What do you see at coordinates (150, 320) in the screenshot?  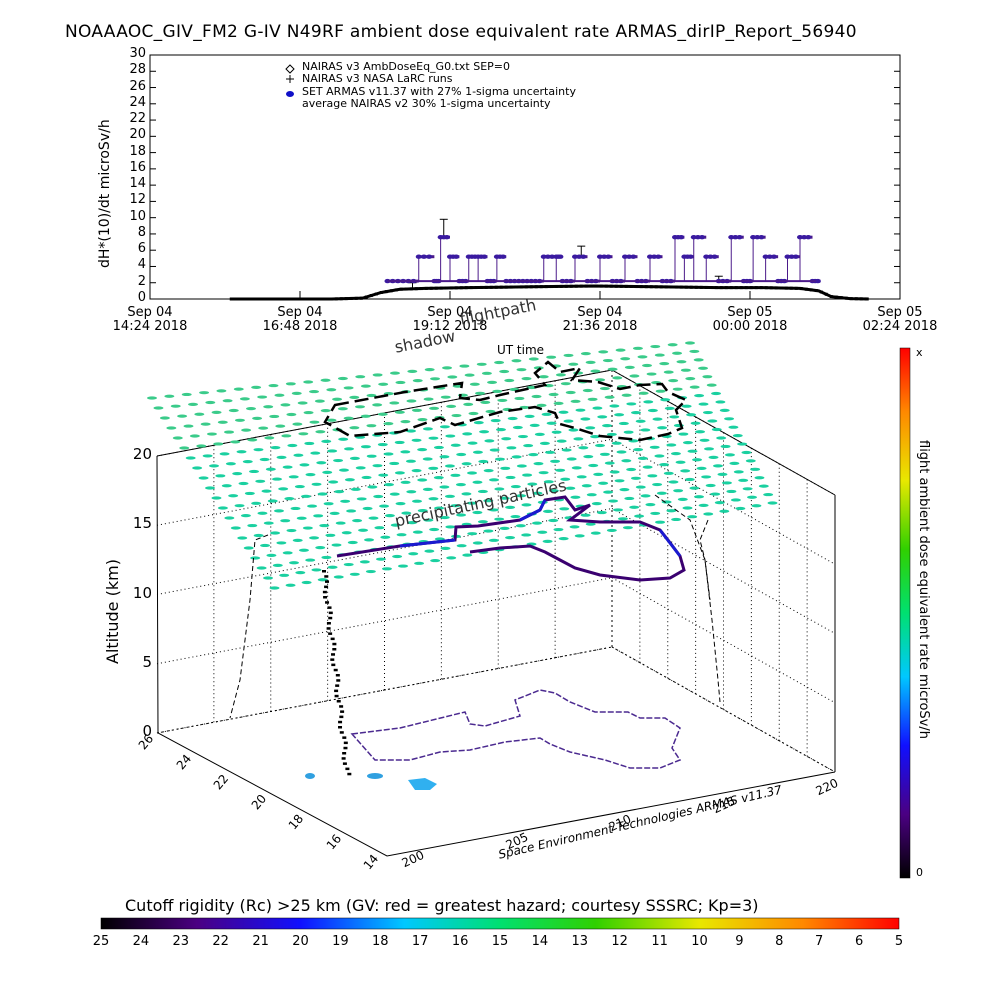 I see `x-tick-label: Sep 04 14:24 2018` at bounding box center [150, 320].